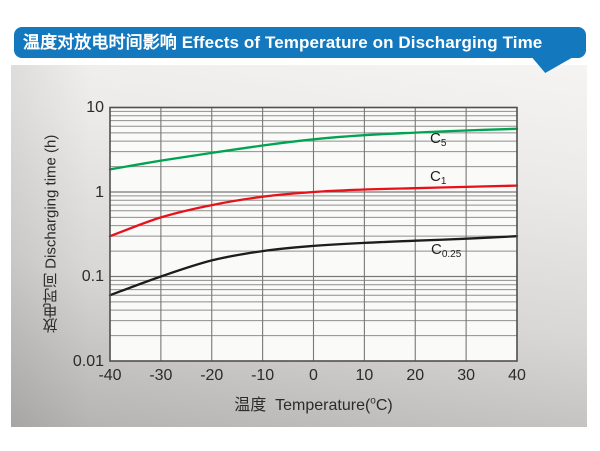 The width and height of the screenshot is (600, 451). I want to click on x-tick-label: 30, so click(466, 375).